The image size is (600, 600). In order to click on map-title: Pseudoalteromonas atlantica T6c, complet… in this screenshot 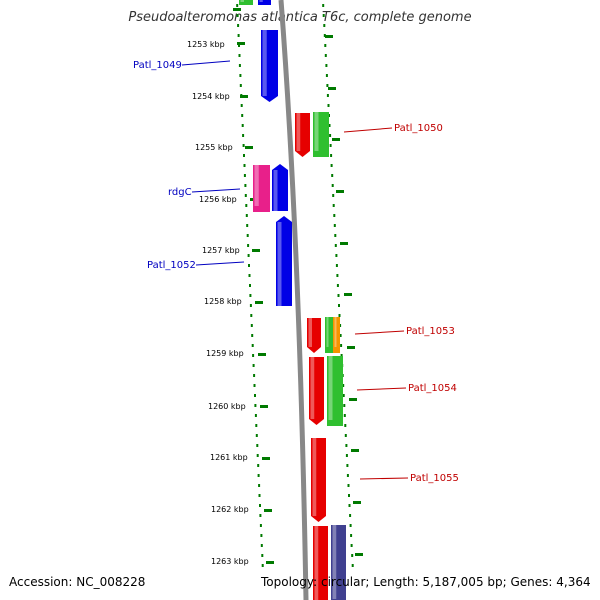, I will do `click(300, 17)`.